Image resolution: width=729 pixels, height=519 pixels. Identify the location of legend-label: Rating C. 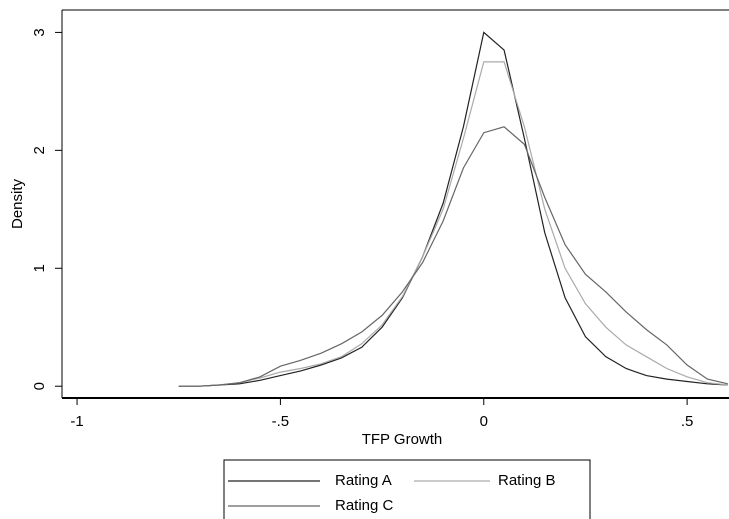
(364, 505).